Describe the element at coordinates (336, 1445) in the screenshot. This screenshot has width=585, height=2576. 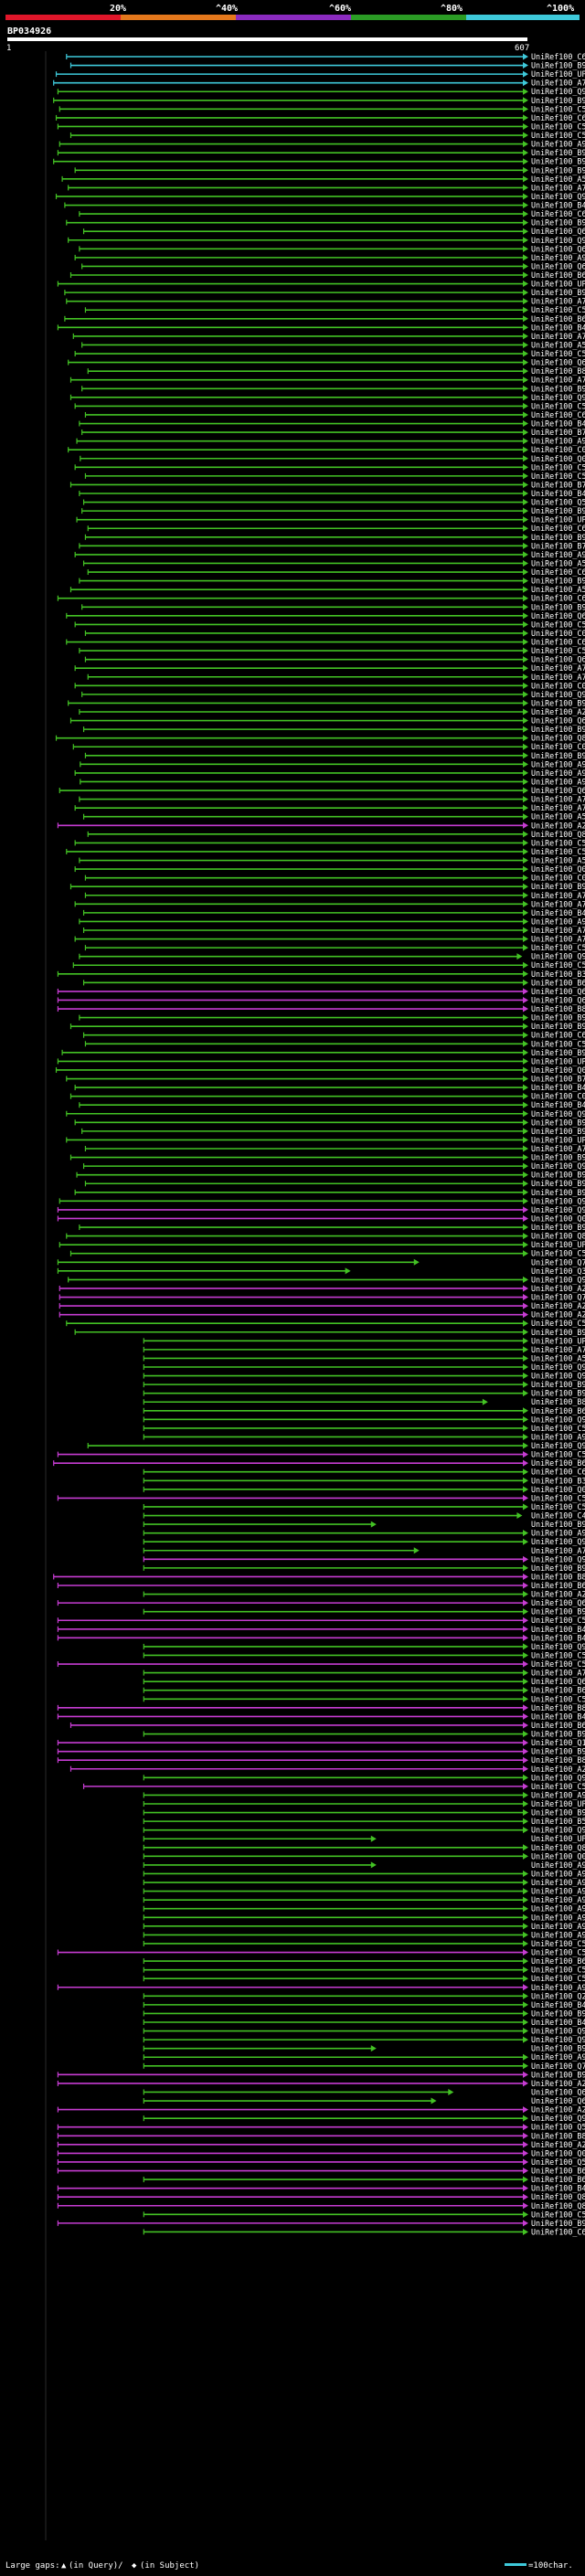
I see `hit-row: UniRef100_Q94CH8-2` at that location.